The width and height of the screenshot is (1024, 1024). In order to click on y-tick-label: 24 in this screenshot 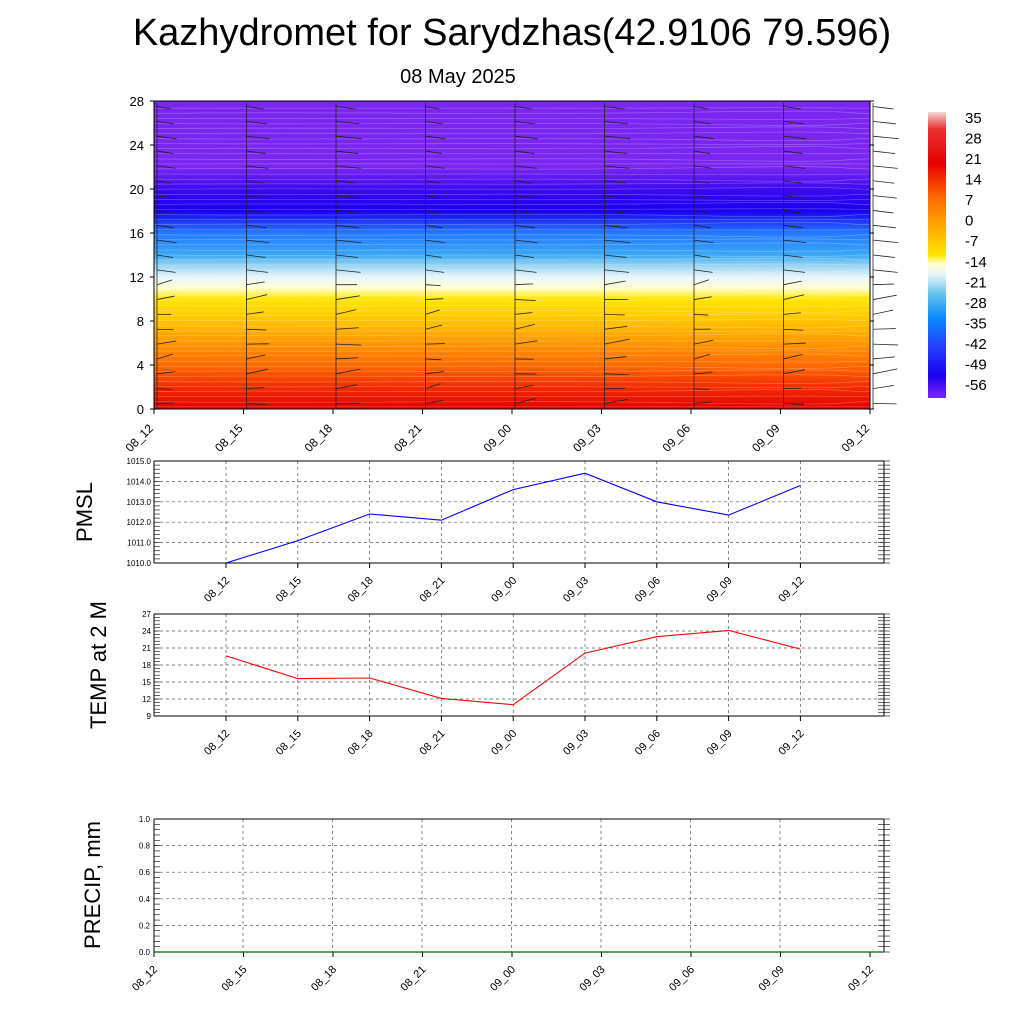, I will do `click(146, 631)`.